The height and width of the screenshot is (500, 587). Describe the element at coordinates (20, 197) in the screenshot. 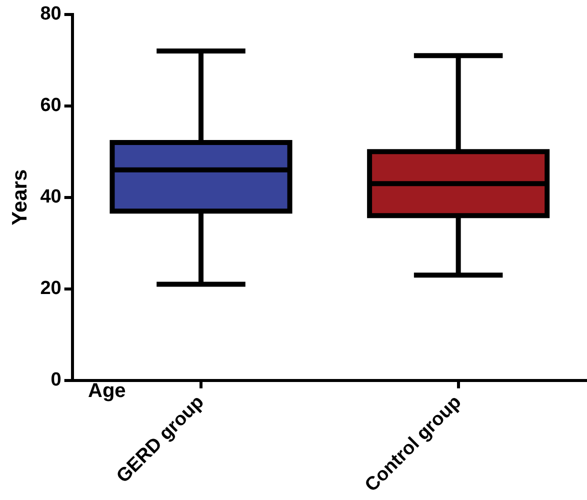

I see `y-axis-title: Years` at that location.